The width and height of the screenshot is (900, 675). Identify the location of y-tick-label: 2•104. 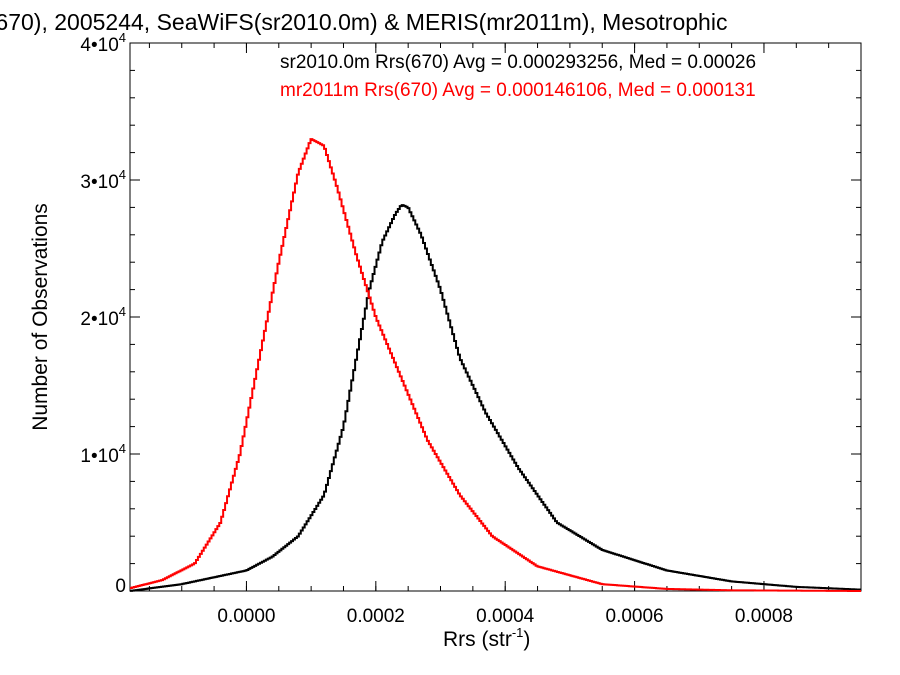
(103, 317).